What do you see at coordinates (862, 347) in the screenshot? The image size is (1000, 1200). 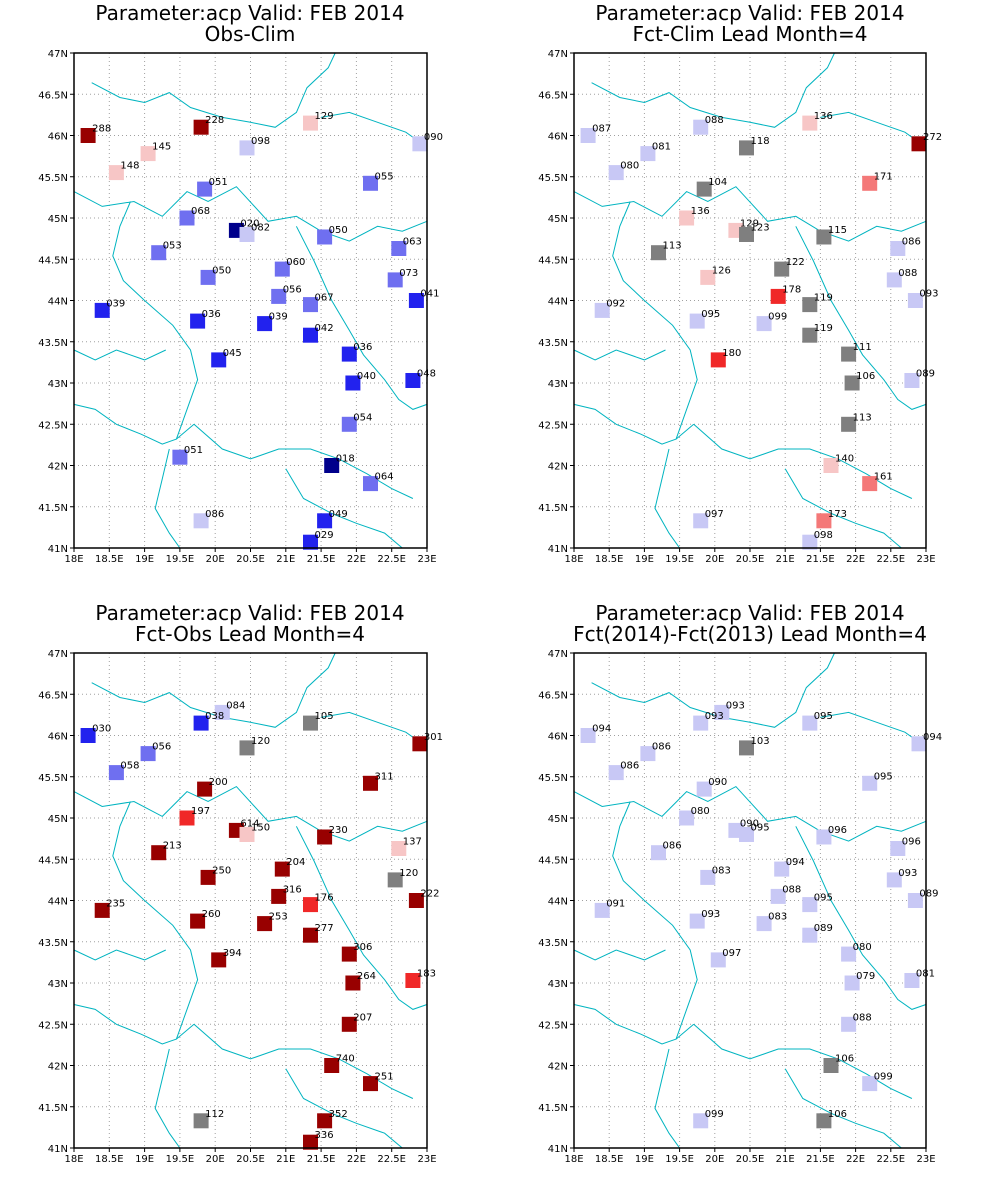 I see `station-value-label: 111` at bounding box center [862, 347].